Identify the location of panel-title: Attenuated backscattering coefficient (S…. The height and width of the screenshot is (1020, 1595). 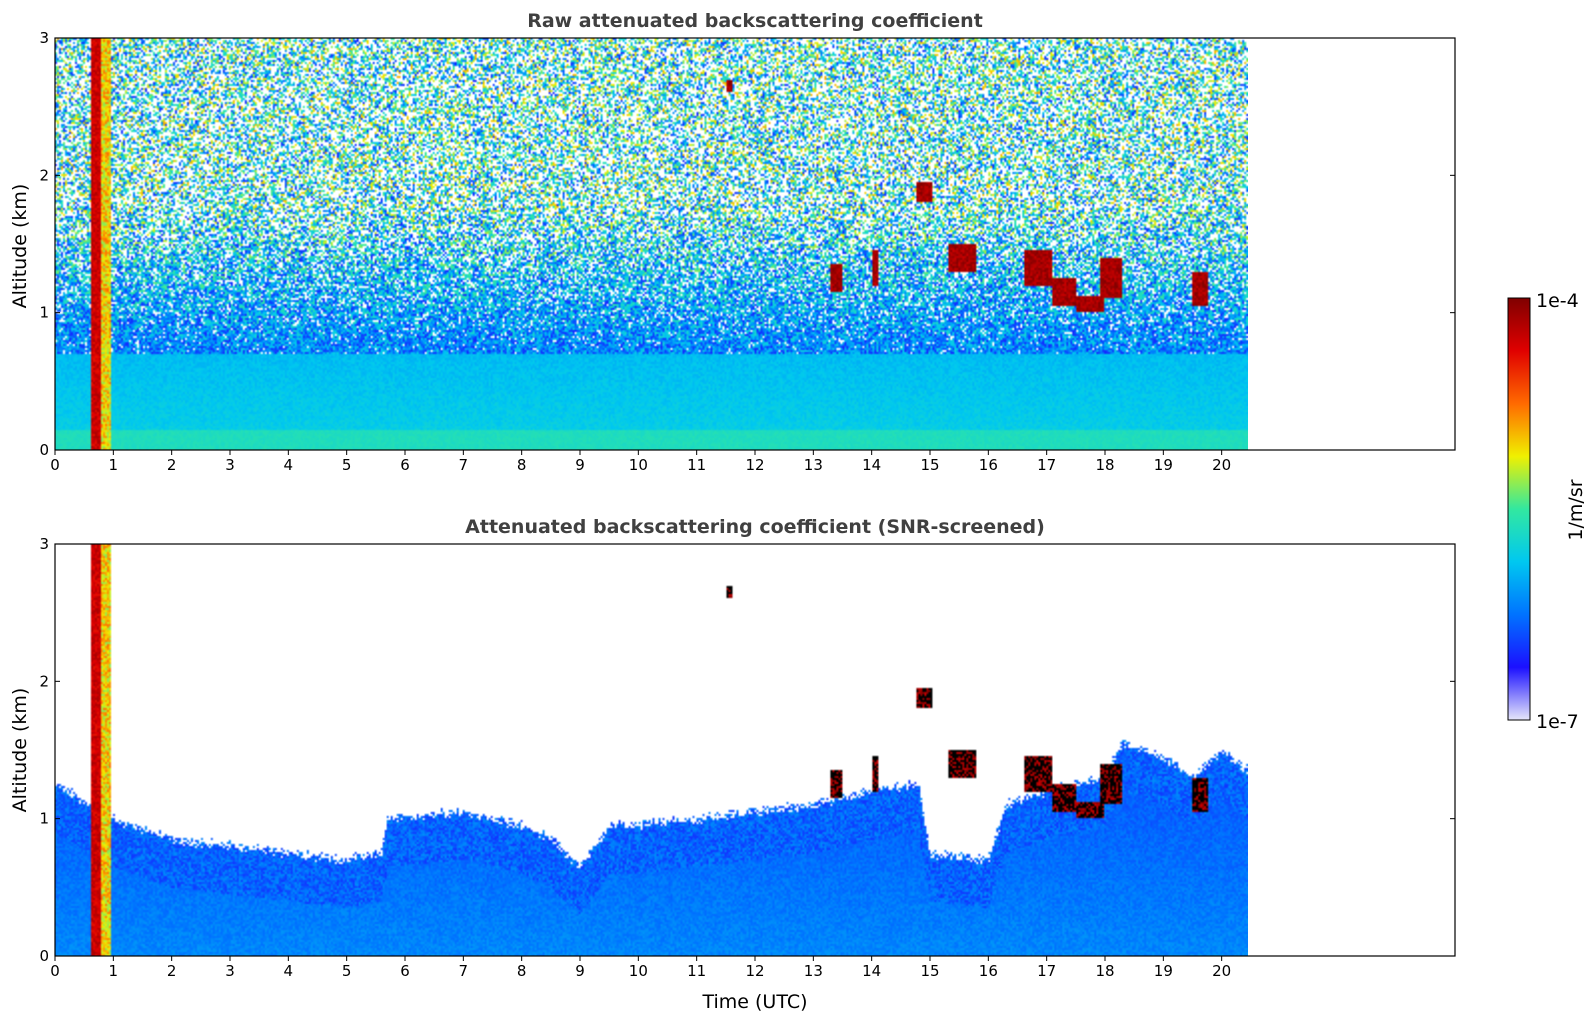
(755, 527).